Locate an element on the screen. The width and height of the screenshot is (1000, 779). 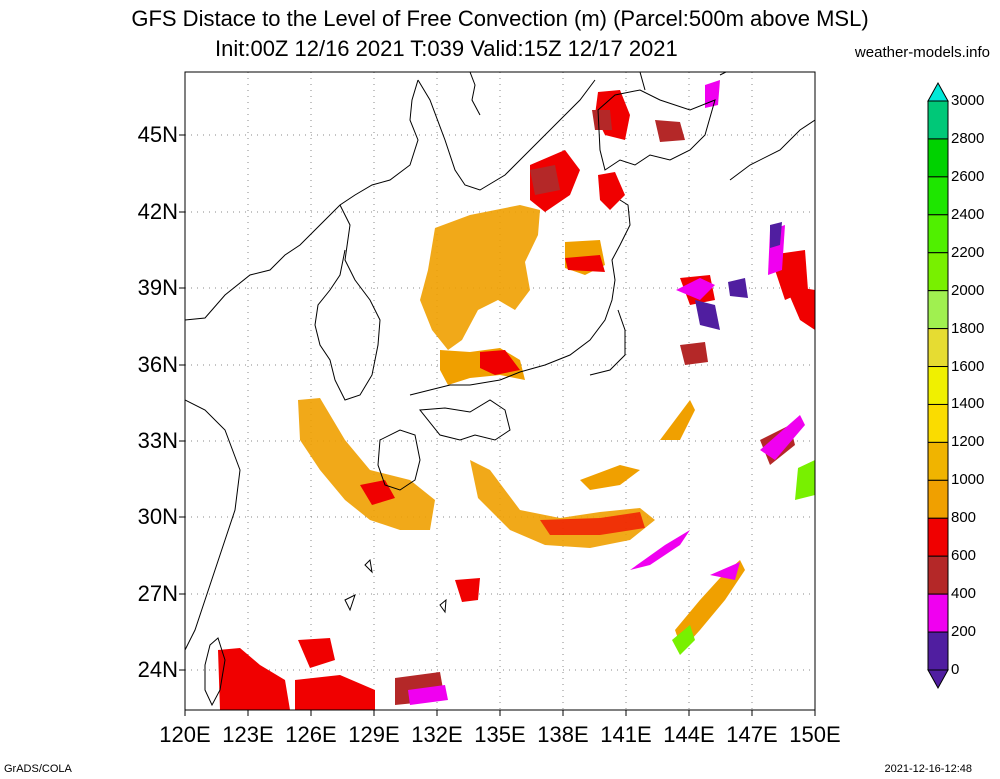
footer-software: GrADS/COLA is located at coordinates (38, 769).